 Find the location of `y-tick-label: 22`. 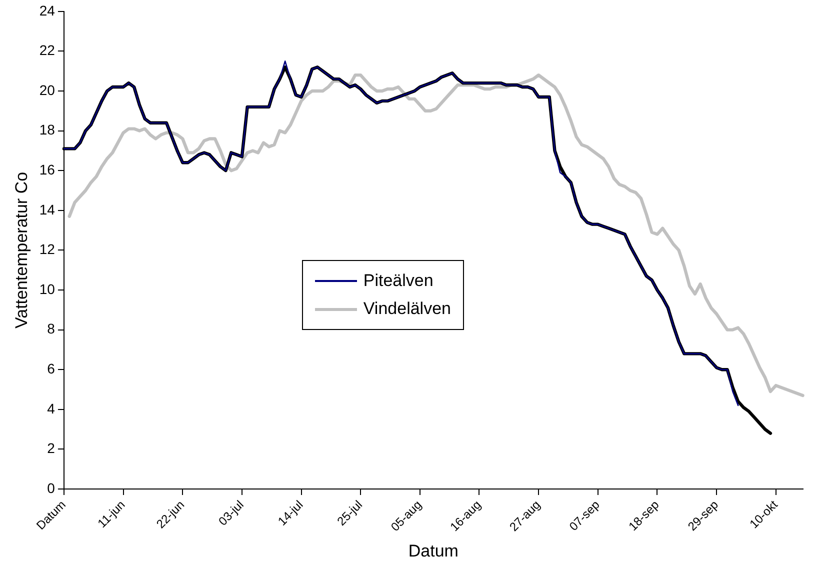

y-tick-label: 22 is located at coordinates (47, 50).